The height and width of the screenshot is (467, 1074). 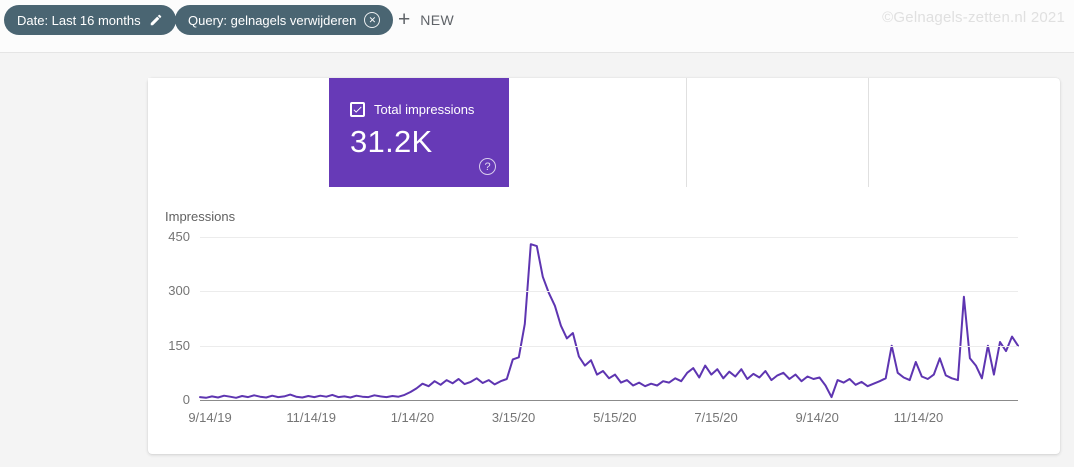 What do you see at coordinates (817, 417) in the screenshot?
I see `x-tick-label: 9/14/20` at bounding box center [817, 417].